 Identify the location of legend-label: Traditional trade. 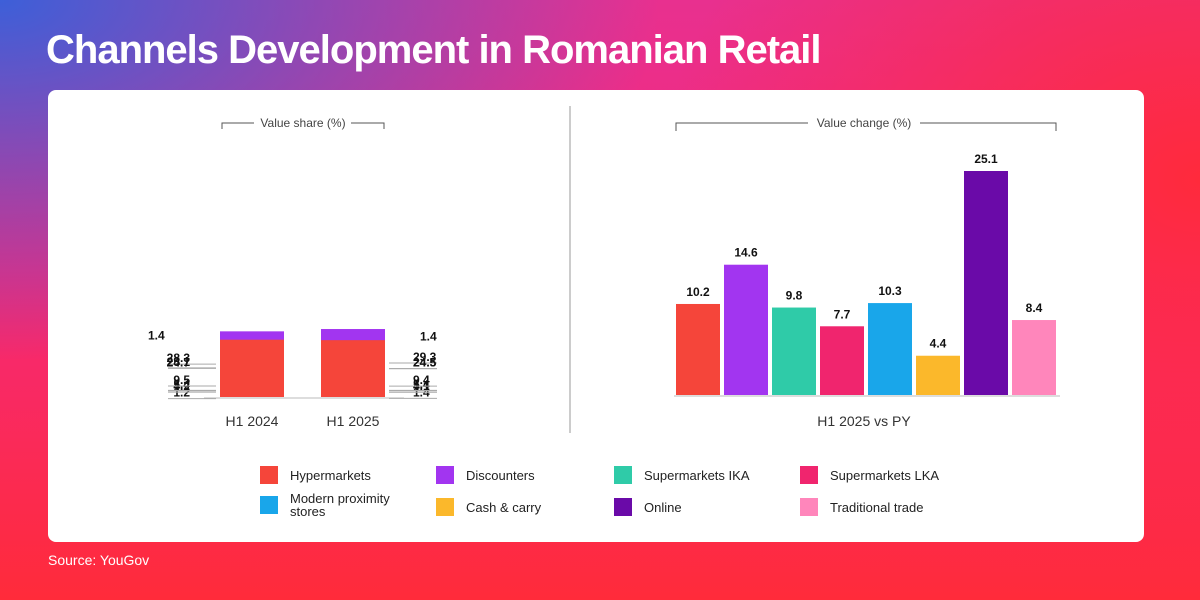
(877, 507).